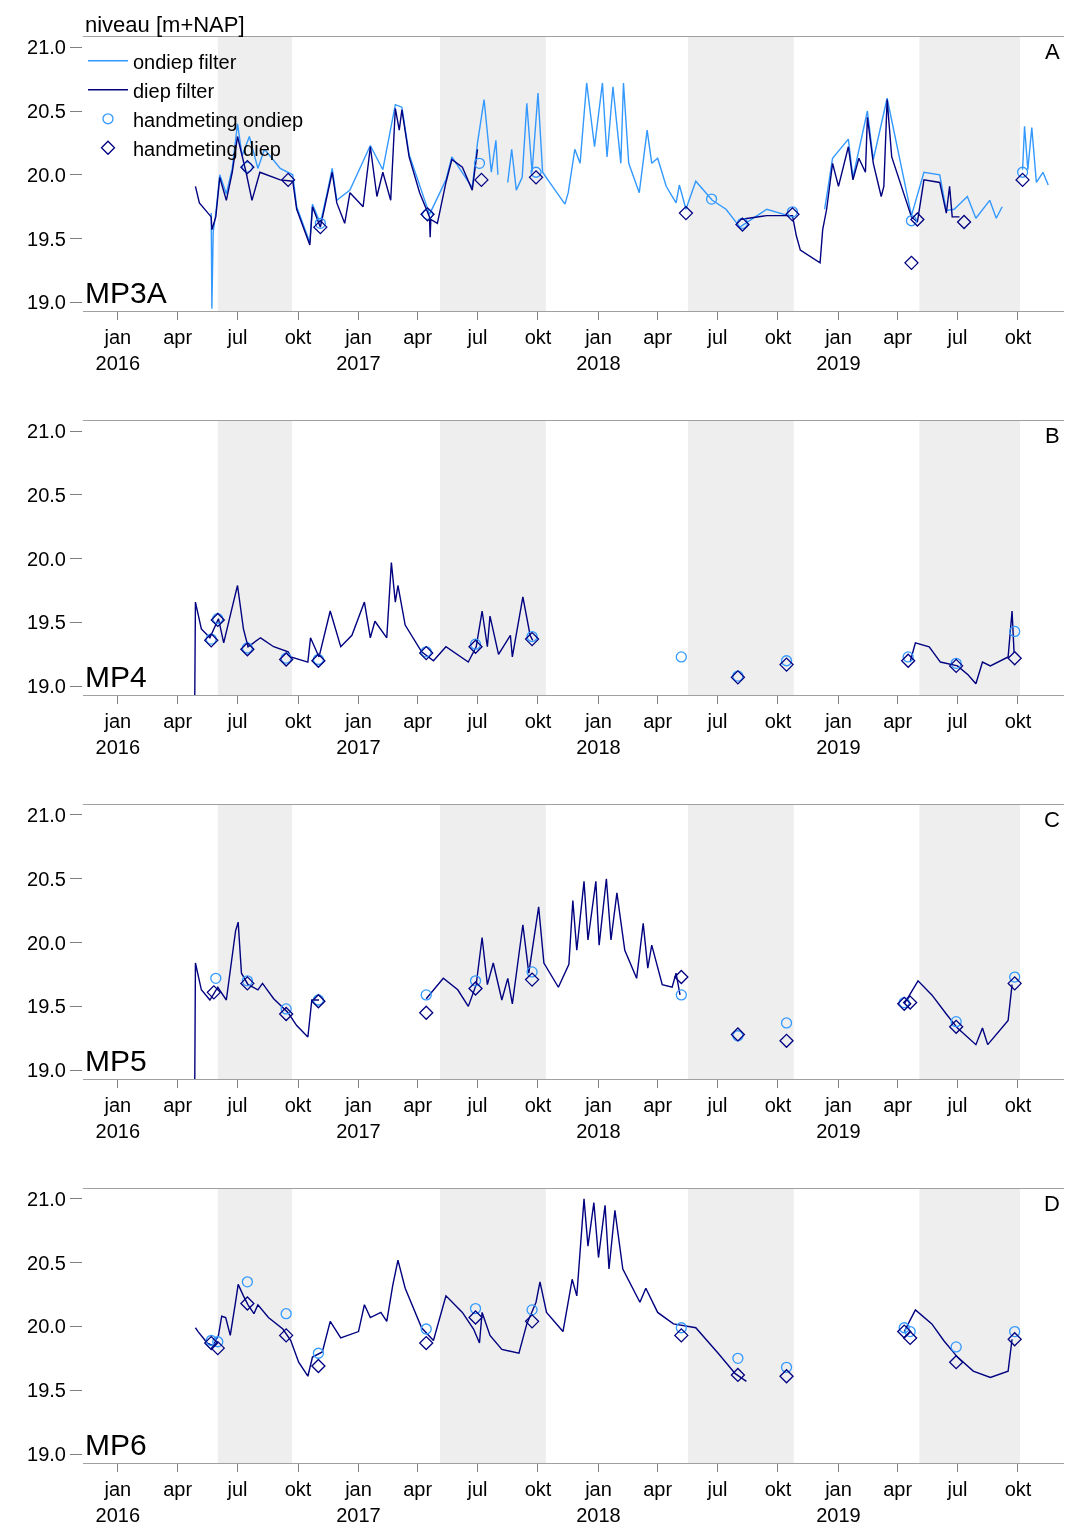  What do you see at coordinates (185, 61) in the screenshot?
I see `legend-label: ondiep filter` at bounding box center [185, 61].